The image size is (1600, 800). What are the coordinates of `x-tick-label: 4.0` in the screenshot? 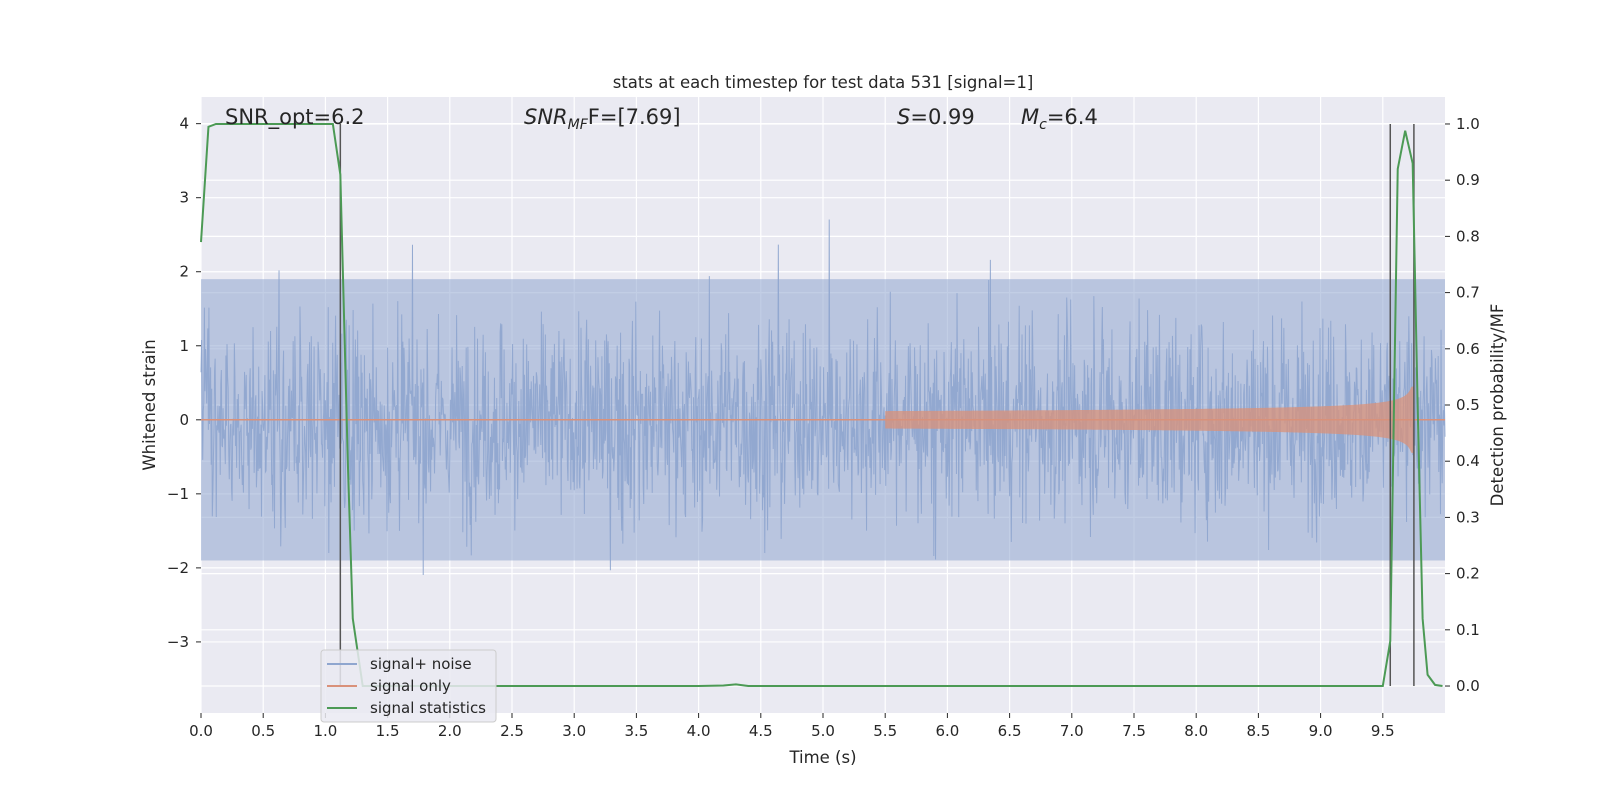 It's located at (699, 731).